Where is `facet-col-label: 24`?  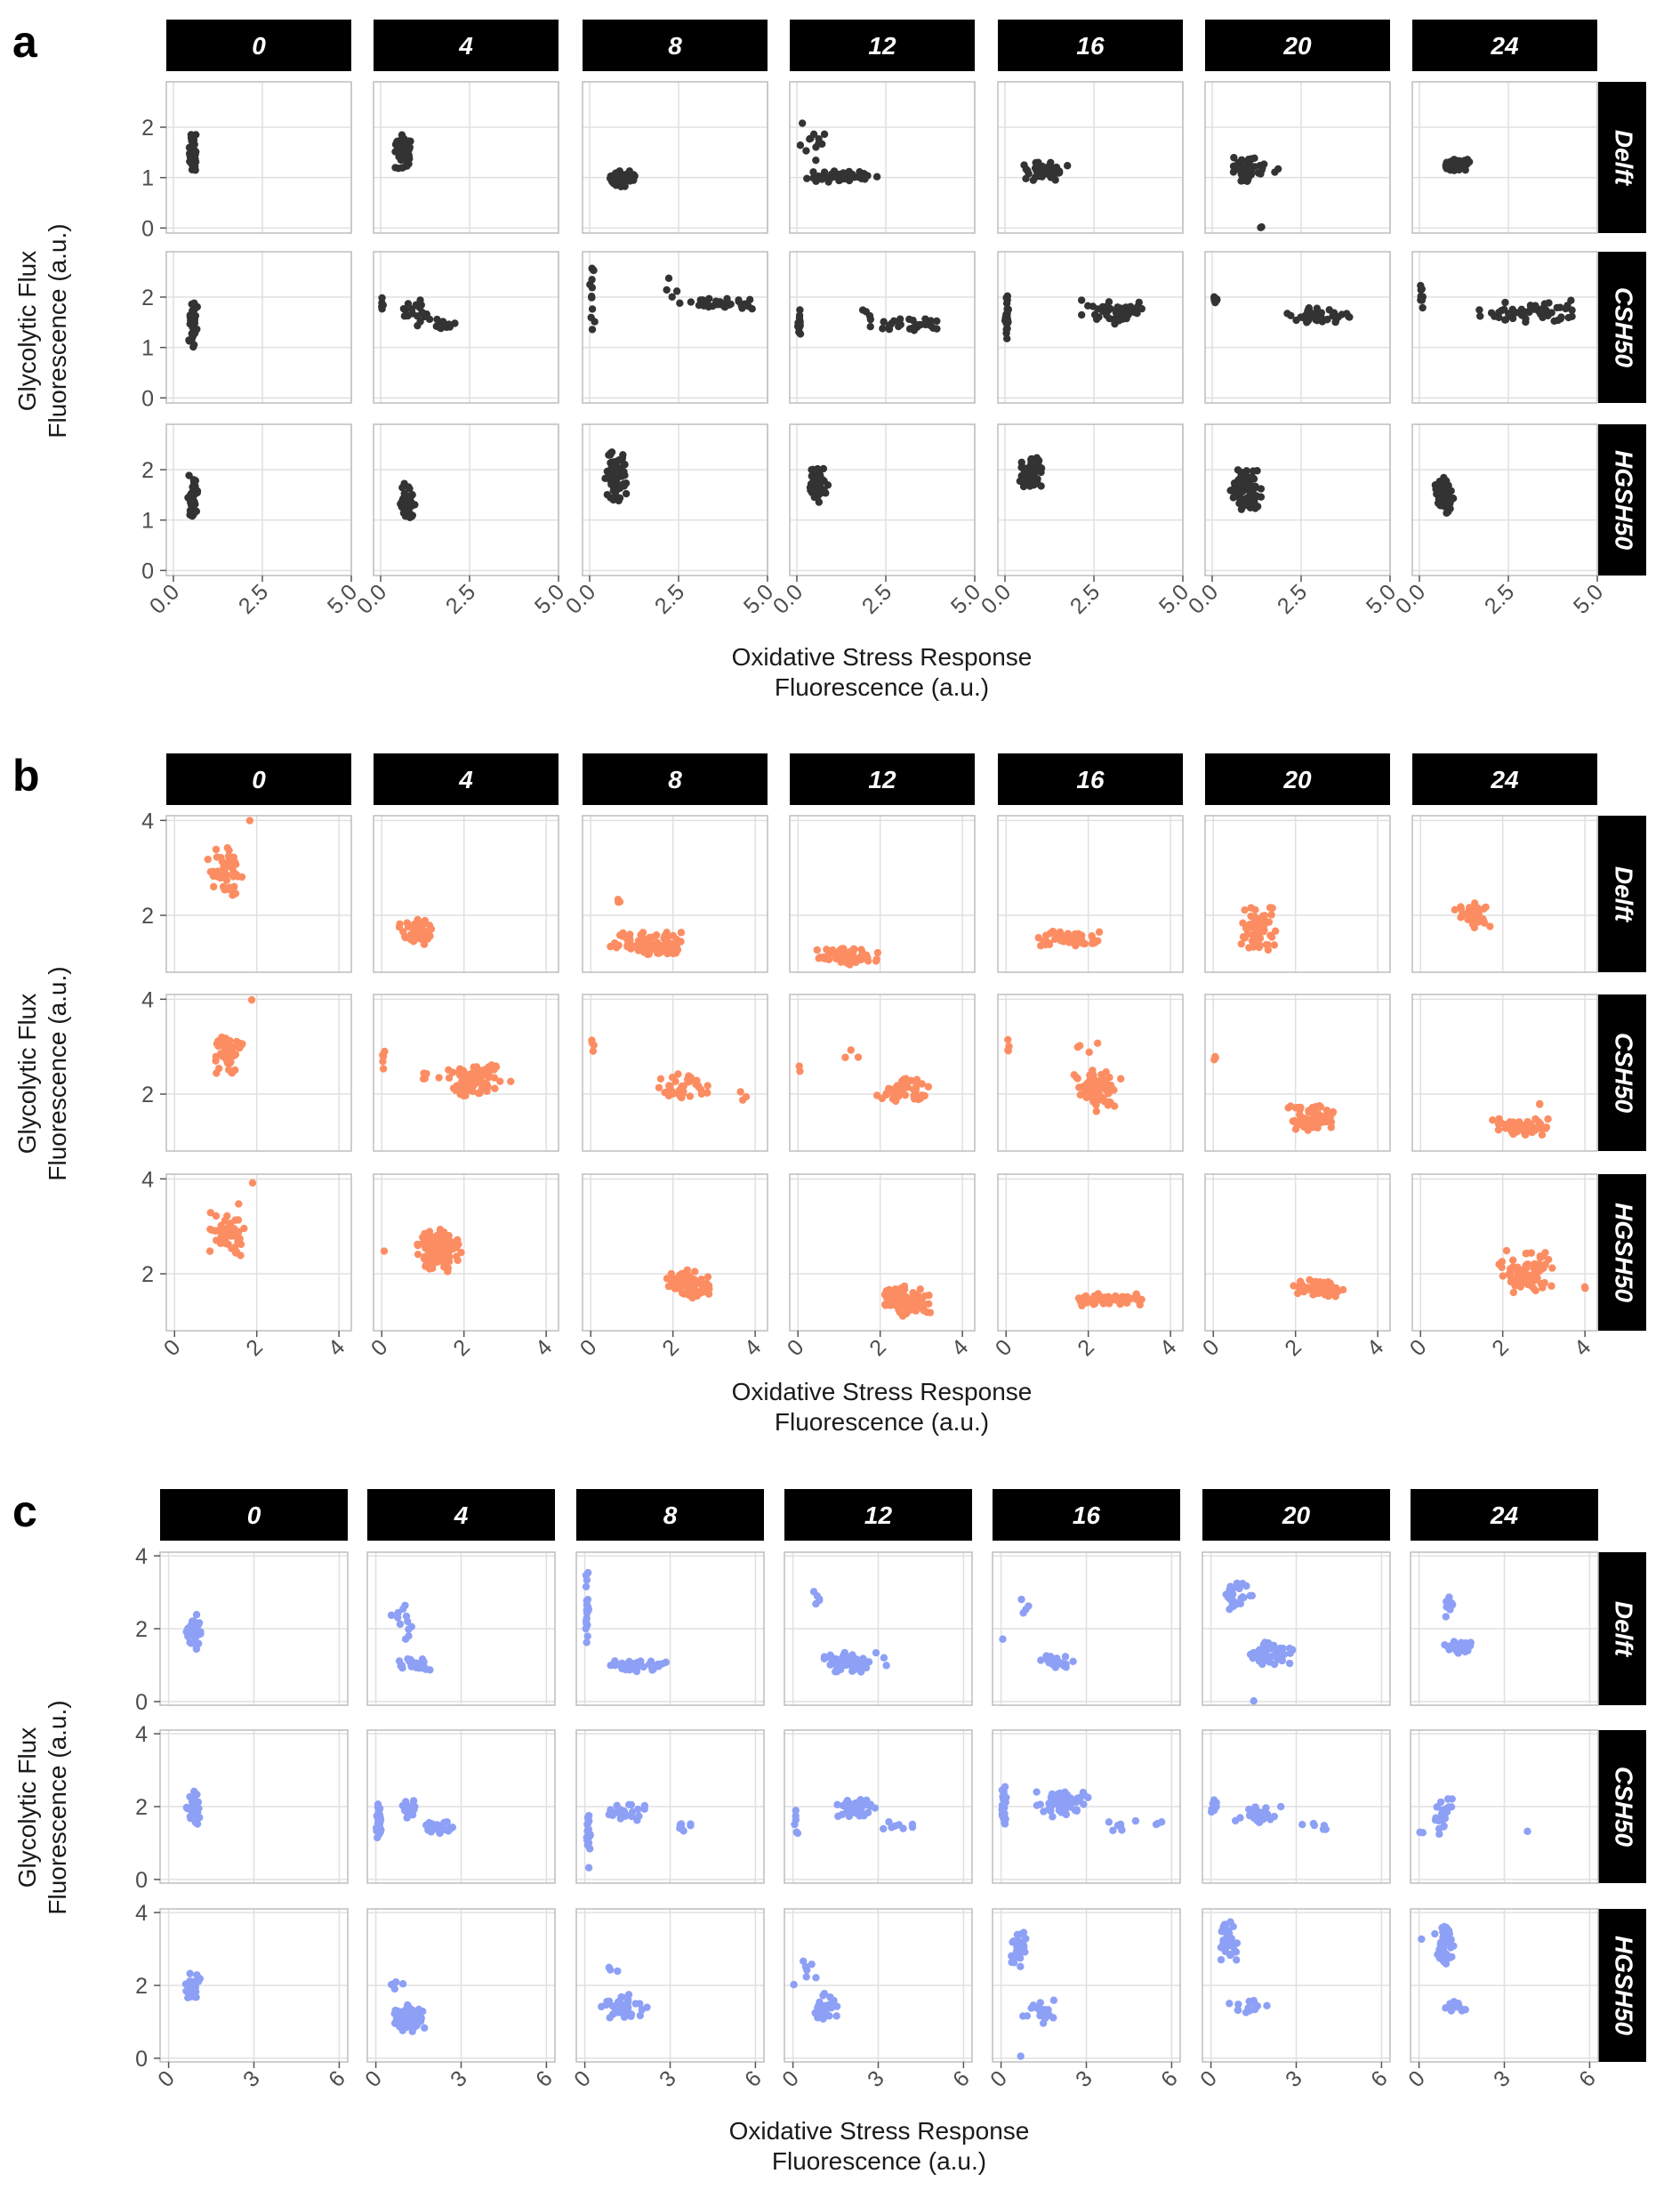 facet-col-label: 24 is located at coordinates (1504, 779).